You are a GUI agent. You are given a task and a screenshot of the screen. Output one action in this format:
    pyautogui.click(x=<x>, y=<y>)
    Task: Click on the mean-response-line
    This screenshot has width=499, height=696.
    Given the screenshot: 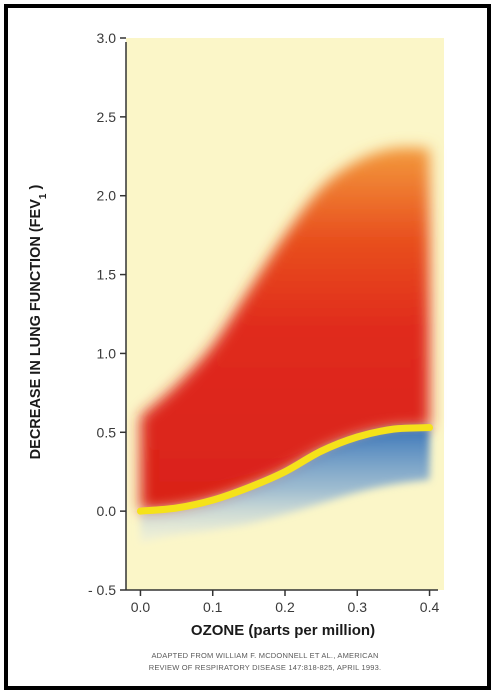 What is the action you would take?
    pyautogui.click(x=285, y=469)
    